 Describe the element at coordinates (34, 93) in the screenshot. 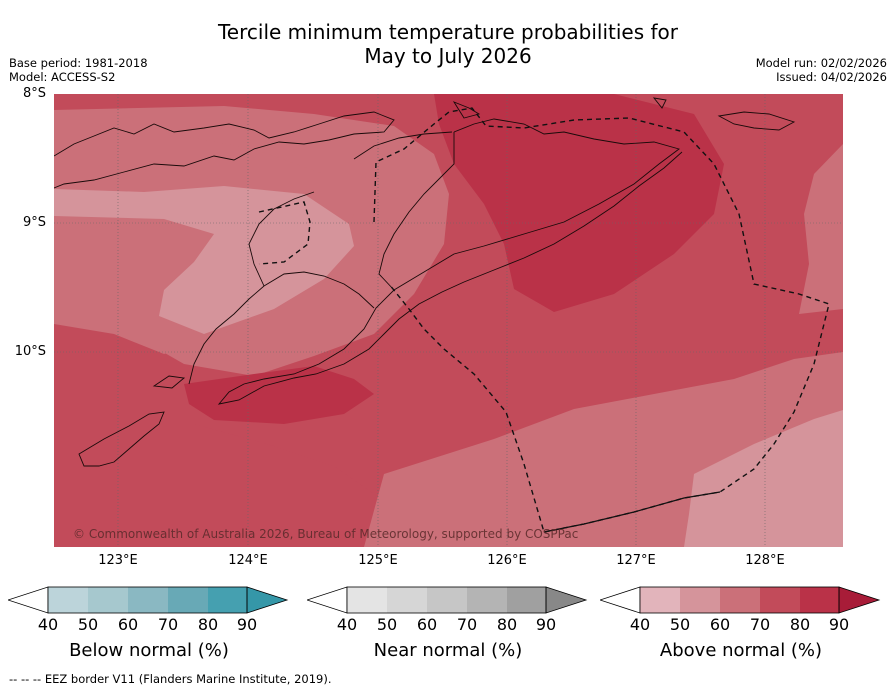

I see `lat-label-8s: 8°S` at that location.